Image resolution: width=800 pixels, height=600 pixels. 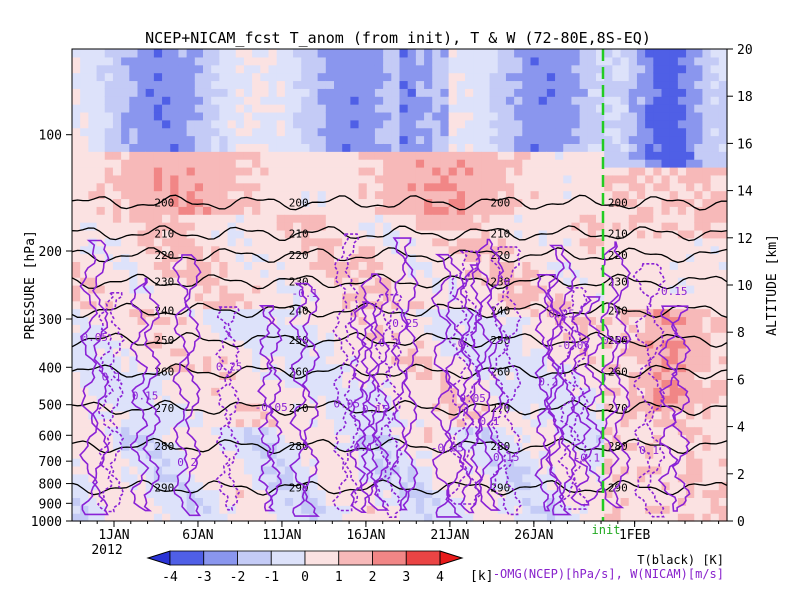 I want to click on temperature-contour-label: 270, so click(x=164, y=408).